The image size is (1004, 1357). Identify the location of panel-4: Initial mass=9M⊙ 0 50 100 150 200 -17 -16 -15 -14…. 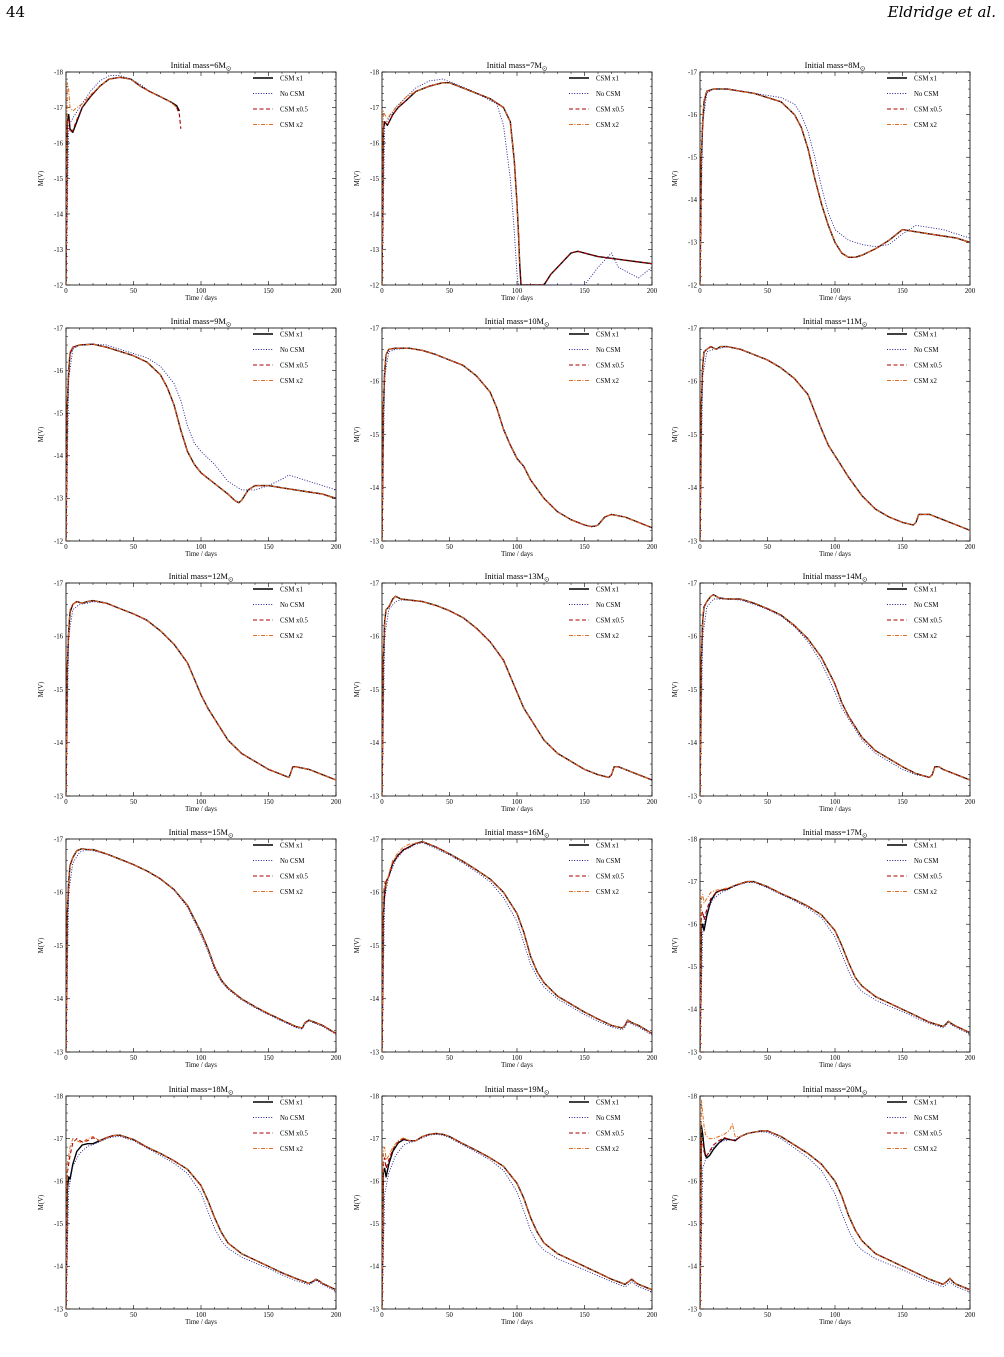
(190, 437).